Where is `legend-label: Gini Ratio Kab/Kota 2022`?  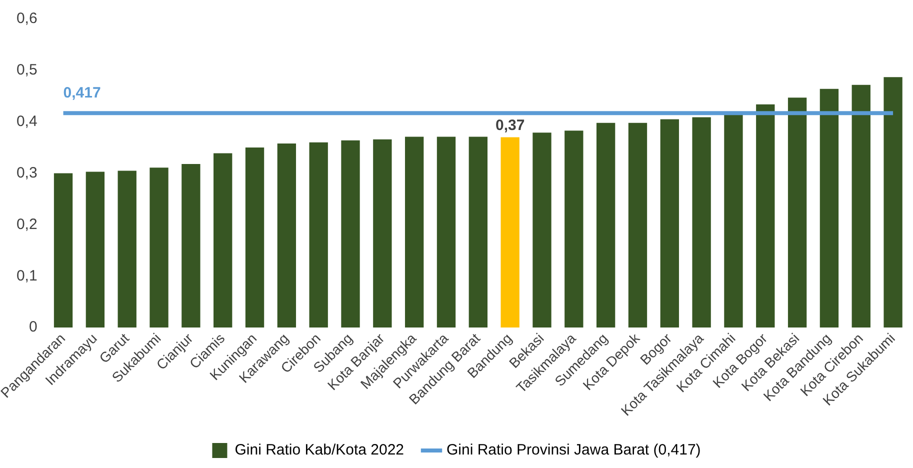 legend-label: Gini Ratio Kab/Kota 2022 is located at coordinates (319, 450).